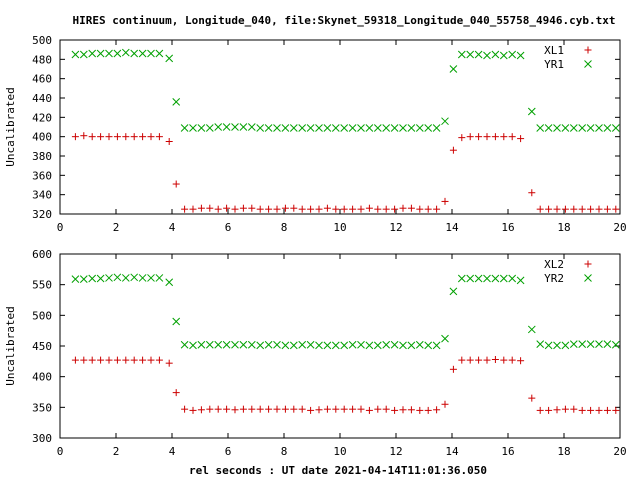 The height and width of the screenshot is (480, 640). Describe the element at coordinates (345, 311) in the screenshot. I see `series-yr2` at that location.